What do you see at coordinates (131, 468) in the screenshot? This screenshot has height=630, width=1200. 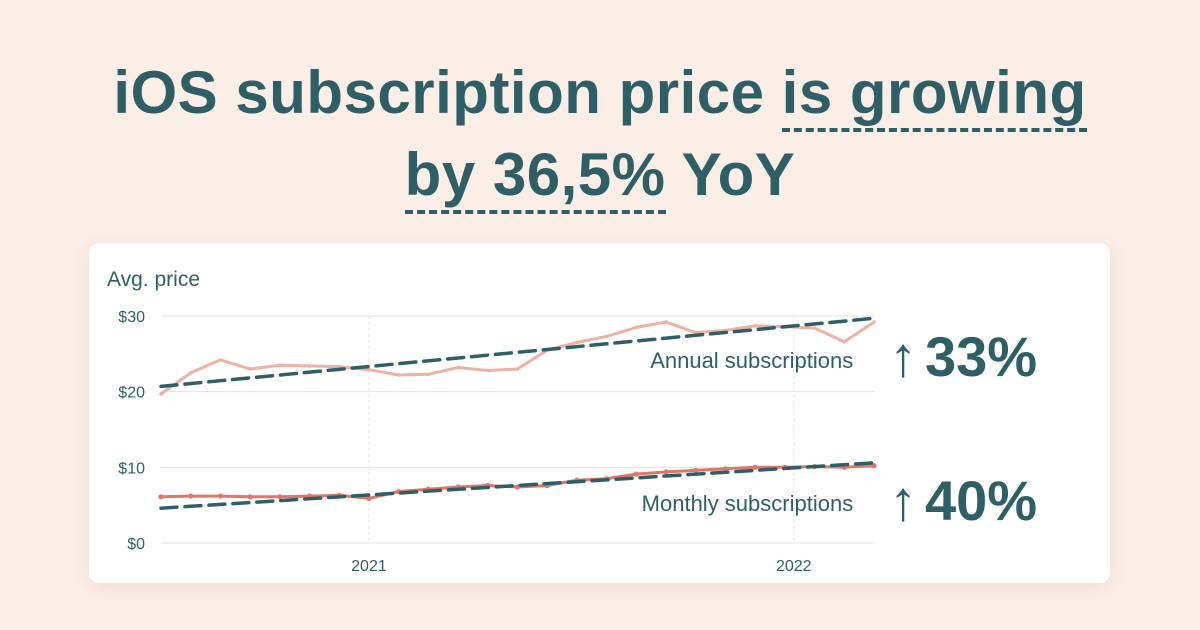 I see `y-tick-label: $10` at bounding box center [131, 468].